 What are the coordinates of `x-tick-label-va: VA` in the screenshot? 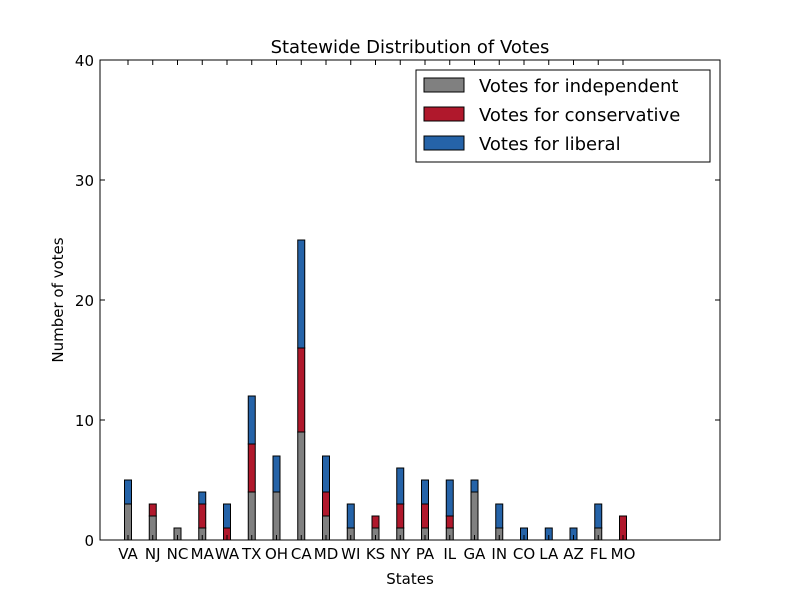 It's located at (128, 554).